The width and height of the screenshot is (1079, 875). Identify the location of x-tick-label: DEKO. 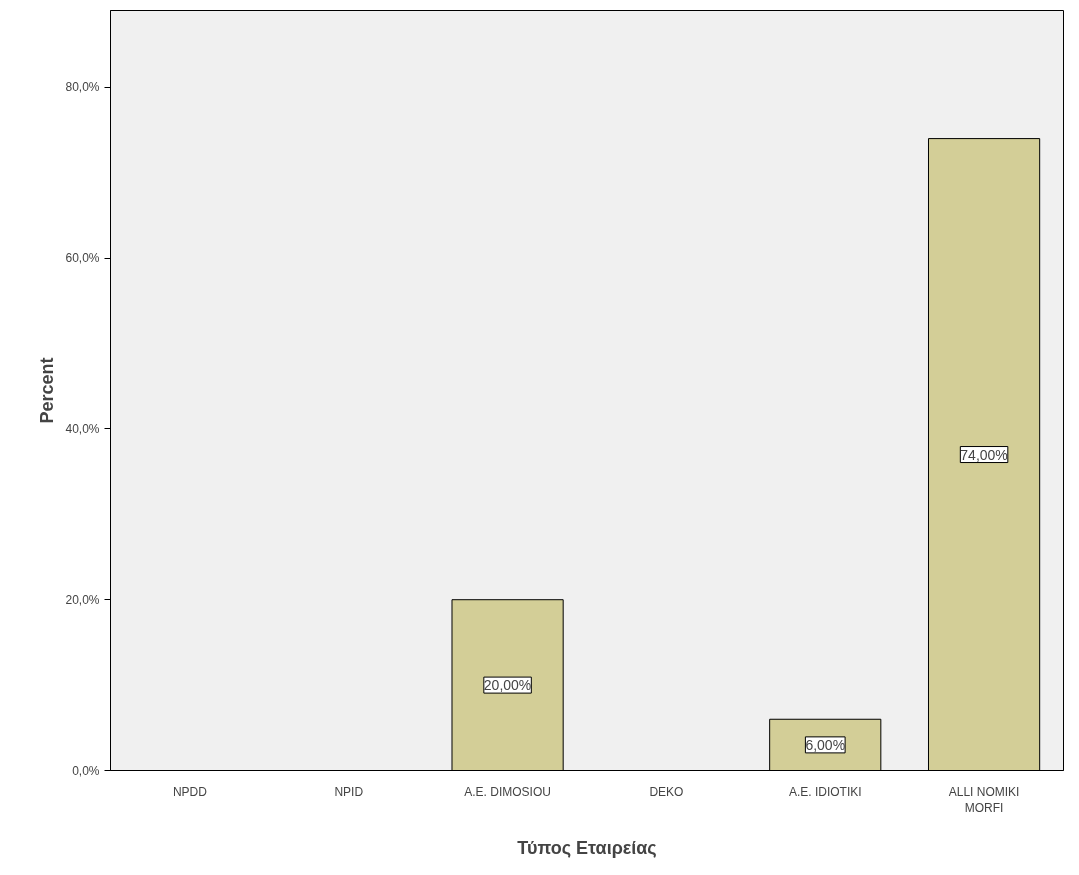
(666, 791).